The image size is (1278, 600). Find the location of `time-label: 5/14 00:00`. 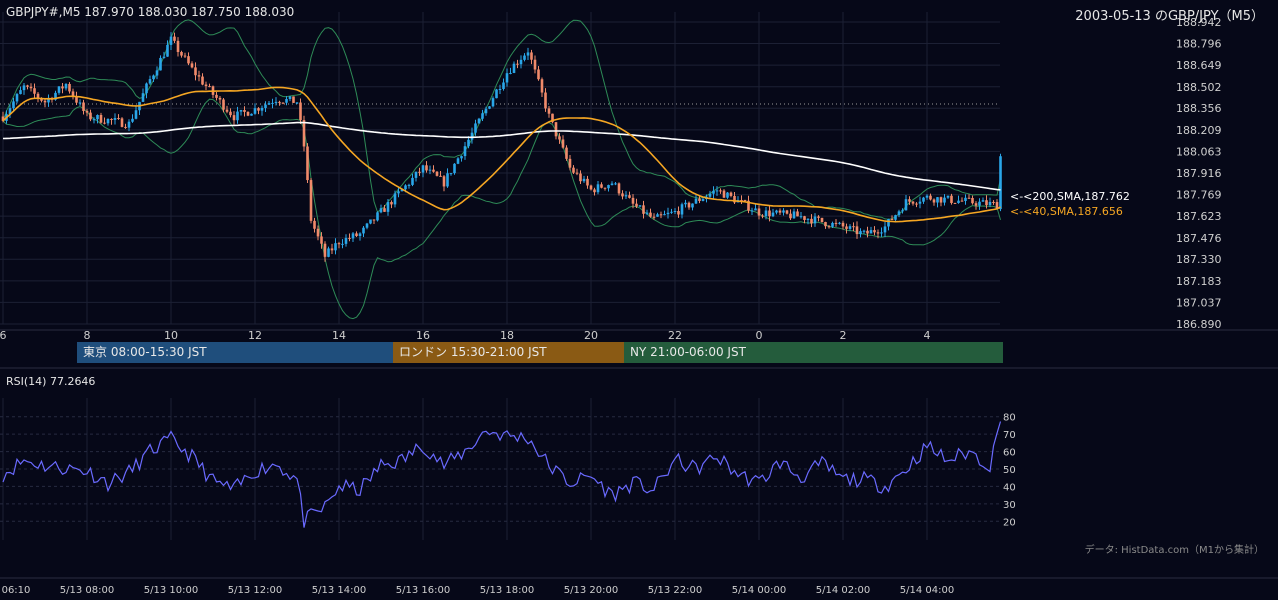

time-label: 5/14 00:00 is located at coordinates (759, 590).